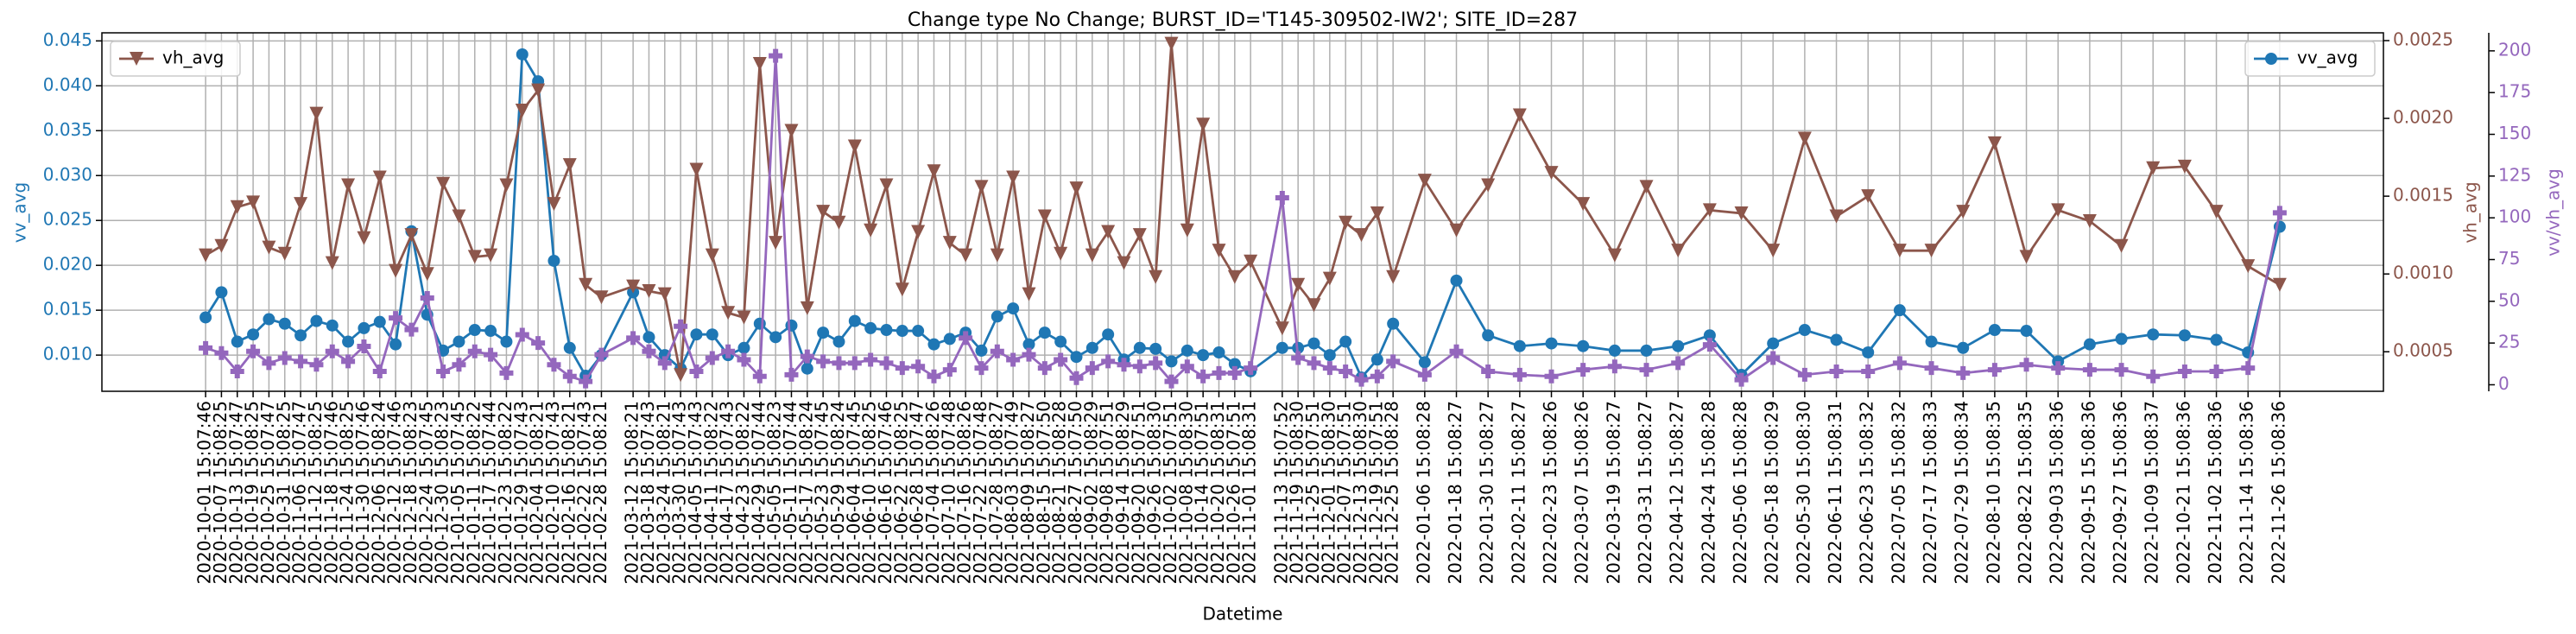  I want to click on legend-label: vh_avg, so click(193, 58).